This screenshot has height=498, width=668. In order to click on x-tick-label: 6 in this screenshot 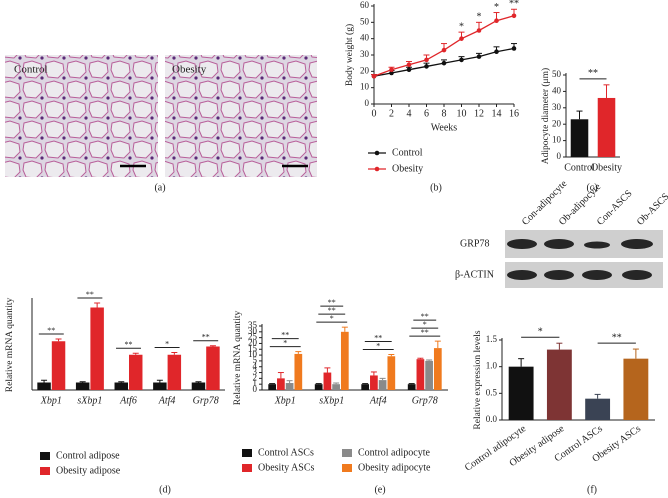, I will do `click(426, 113)`.